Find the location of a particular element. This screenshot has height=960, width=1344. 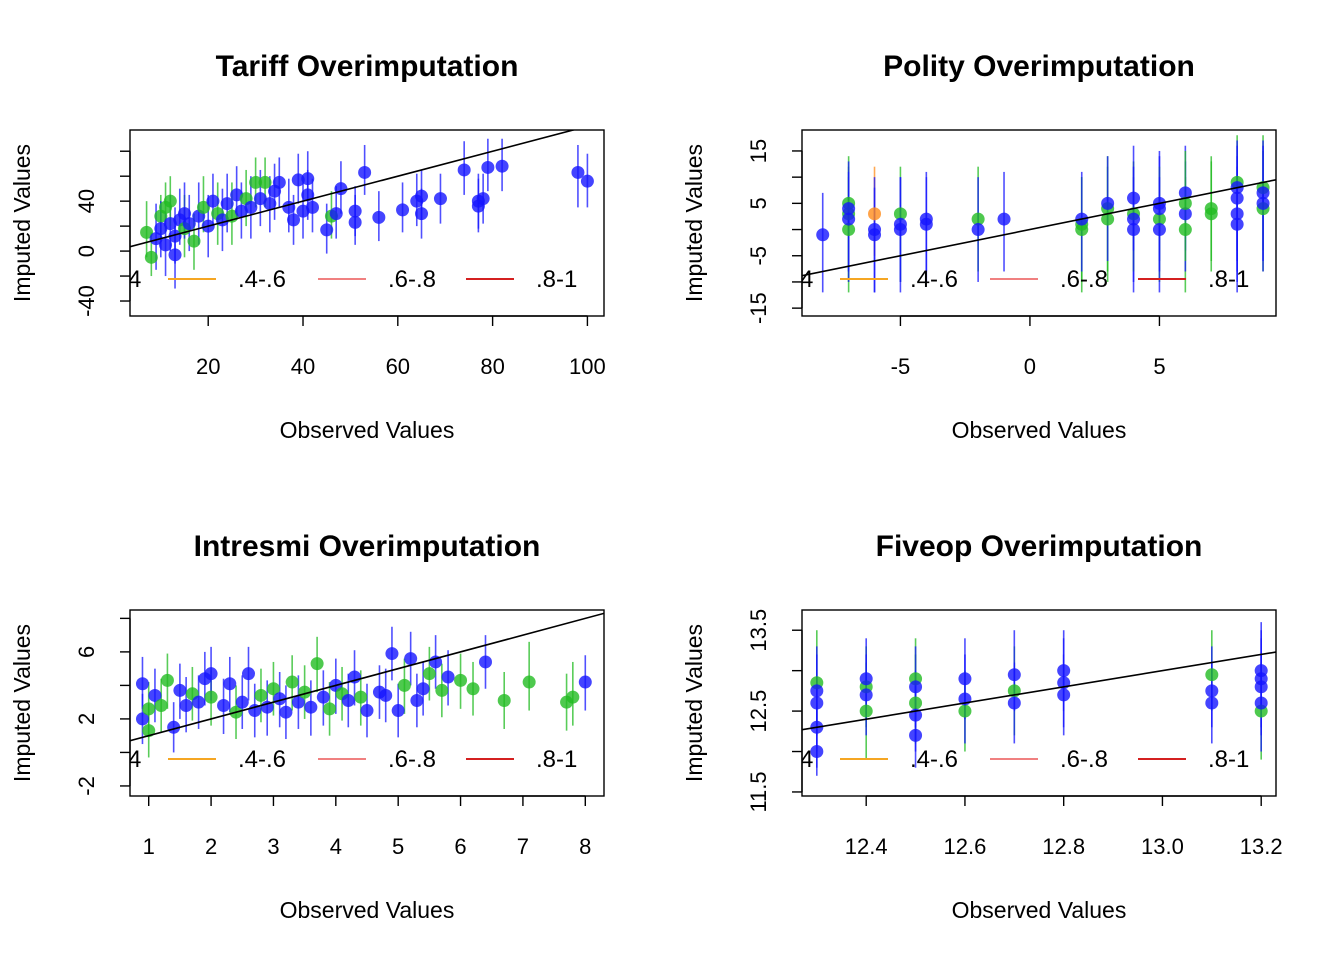

x-tick-label: 2 is located at coordinates (211, 846).